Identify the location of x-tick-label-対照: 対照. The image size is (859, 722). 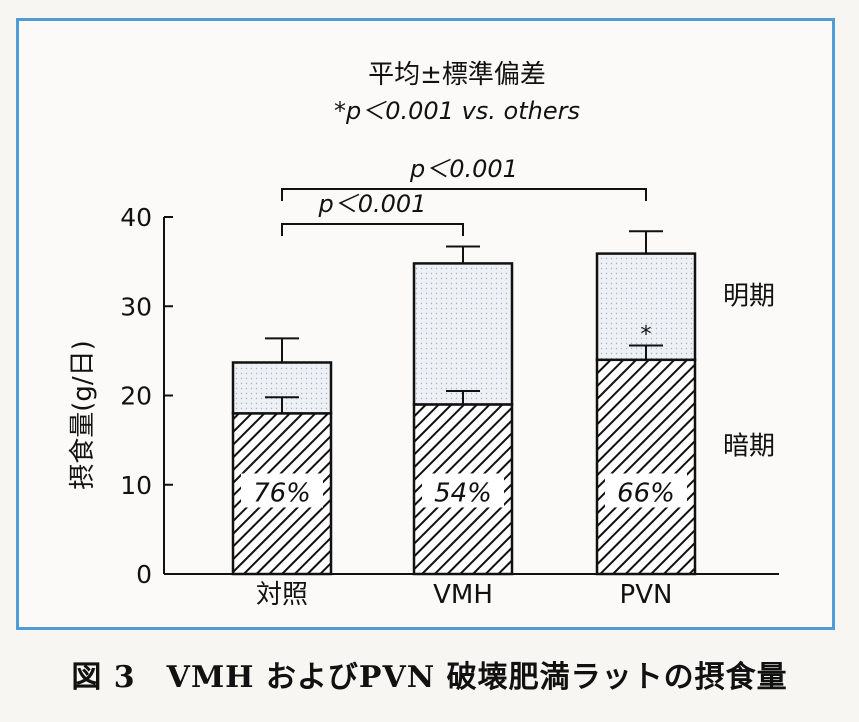
(282, 595).